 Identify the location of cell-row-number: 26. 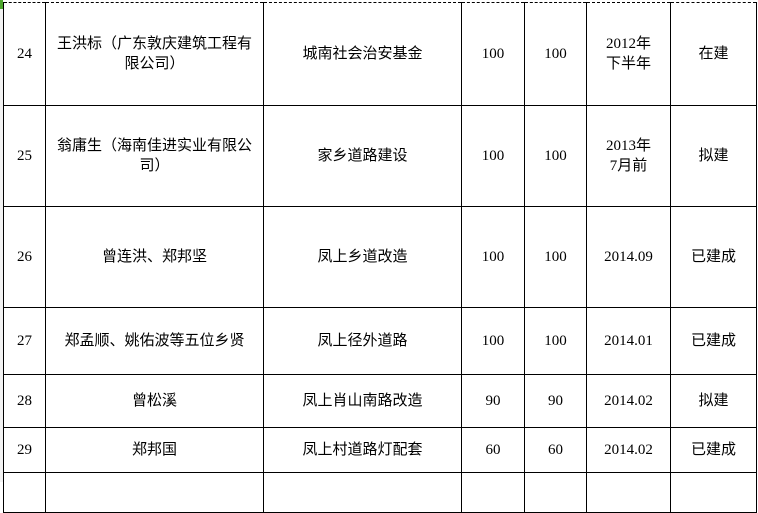
(24, 257).